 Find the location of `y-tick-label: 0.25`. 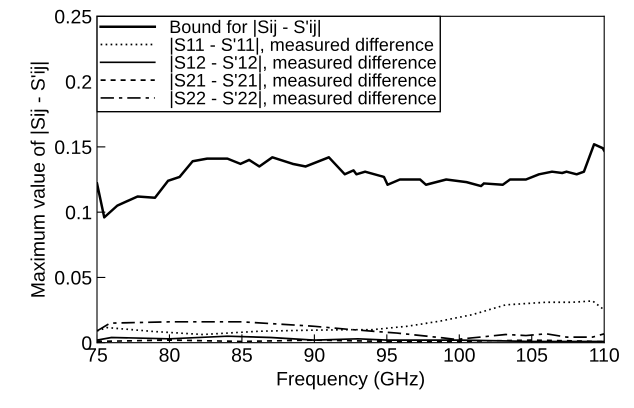

y-tick-label: 0.25 is located at coordinates (73, 17).